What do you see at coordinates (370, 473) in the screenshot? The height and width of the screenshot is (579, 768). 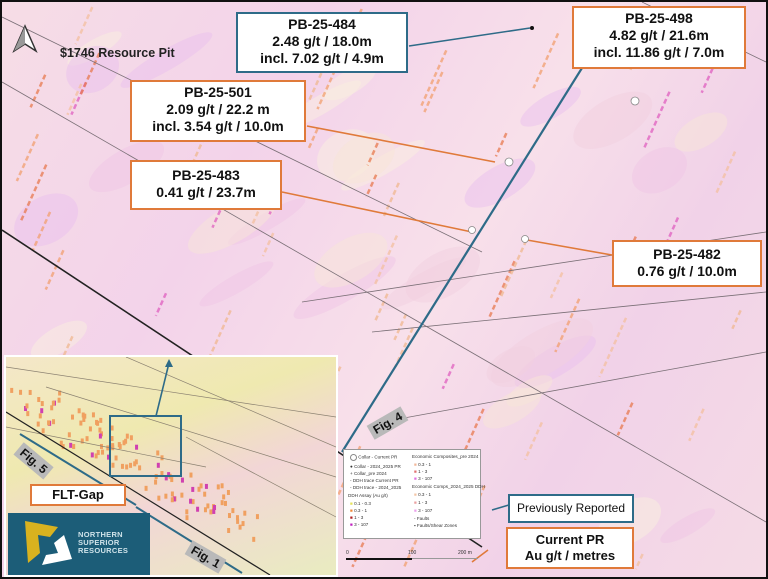 I see `legend-item: Collar_pre 2024` at bounding box center [370, 473].